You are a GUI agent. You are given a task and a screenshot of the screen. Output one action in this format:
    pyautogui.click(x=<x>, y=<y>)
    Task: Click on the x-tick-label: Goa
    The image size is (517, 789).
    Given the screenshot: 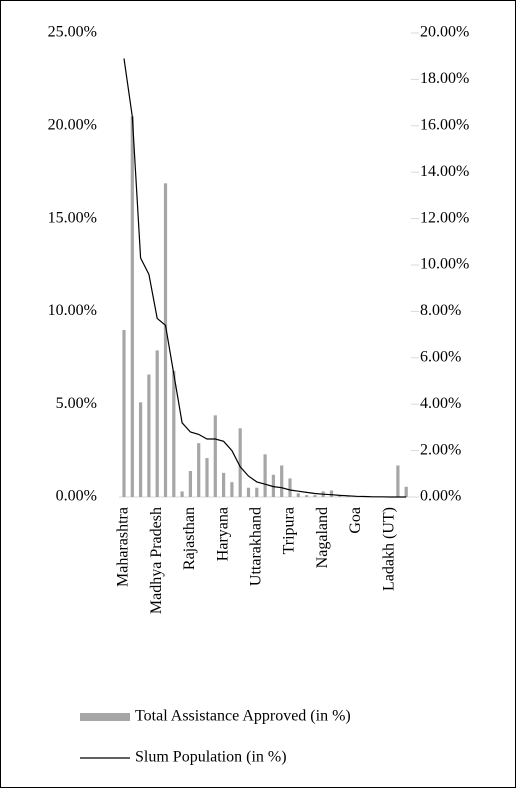 What is the action you would take?
    pyautogui.click(x=355, y=520)
    